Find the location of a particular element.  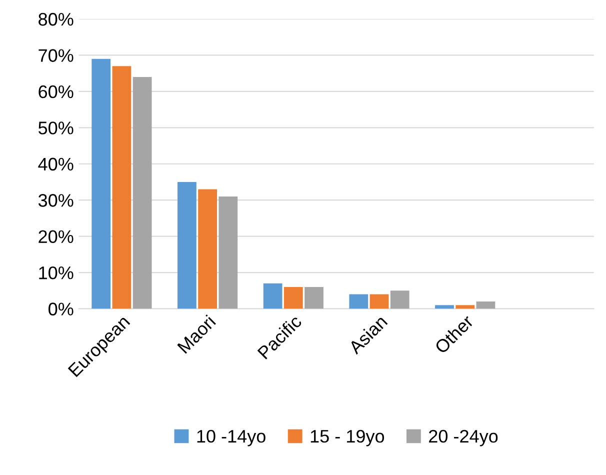

y-tick-label: 50% is located at coordinates (56, 128).